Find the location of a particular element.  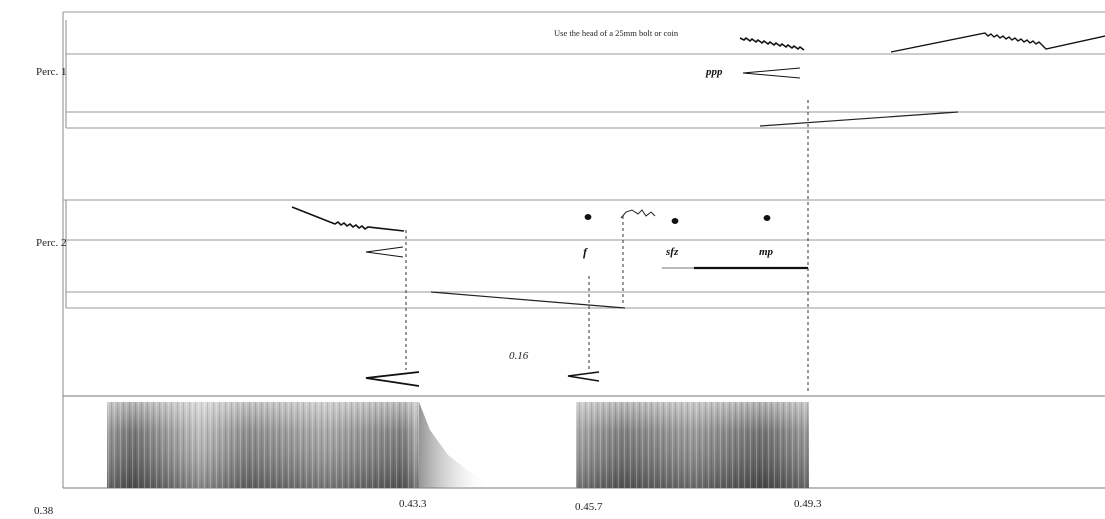

duration-mark: 0.16 is located at coordinates (519, 356).